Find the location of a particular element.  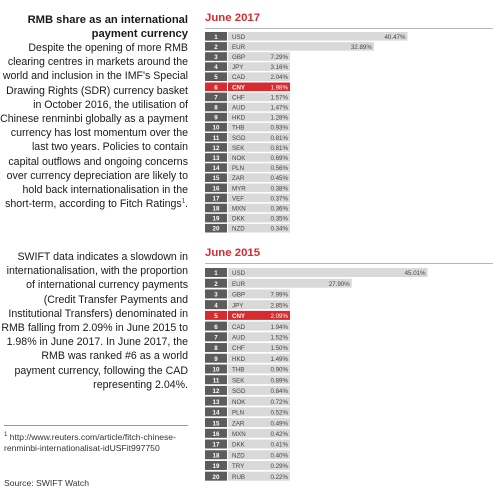

category-label: SGD is located at coordinates (239, 138).